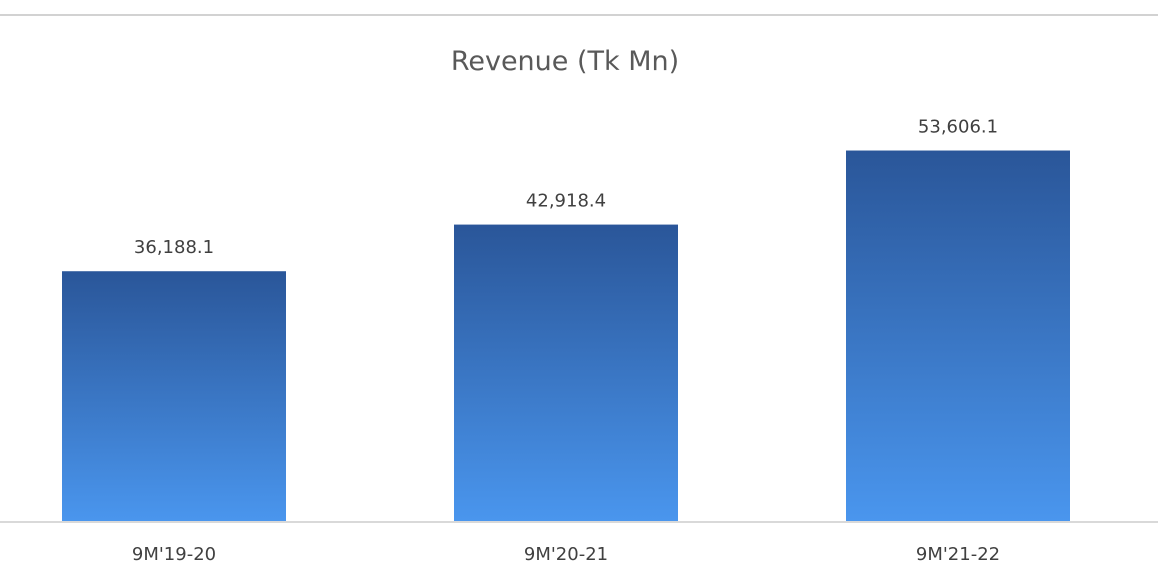 The height and width of the screenshot is (583, 1158). What do you see at coordinates (958, 127) in the screenshot?
I see `data-label-3: 53,606.1` at bounding box center [958, 127].